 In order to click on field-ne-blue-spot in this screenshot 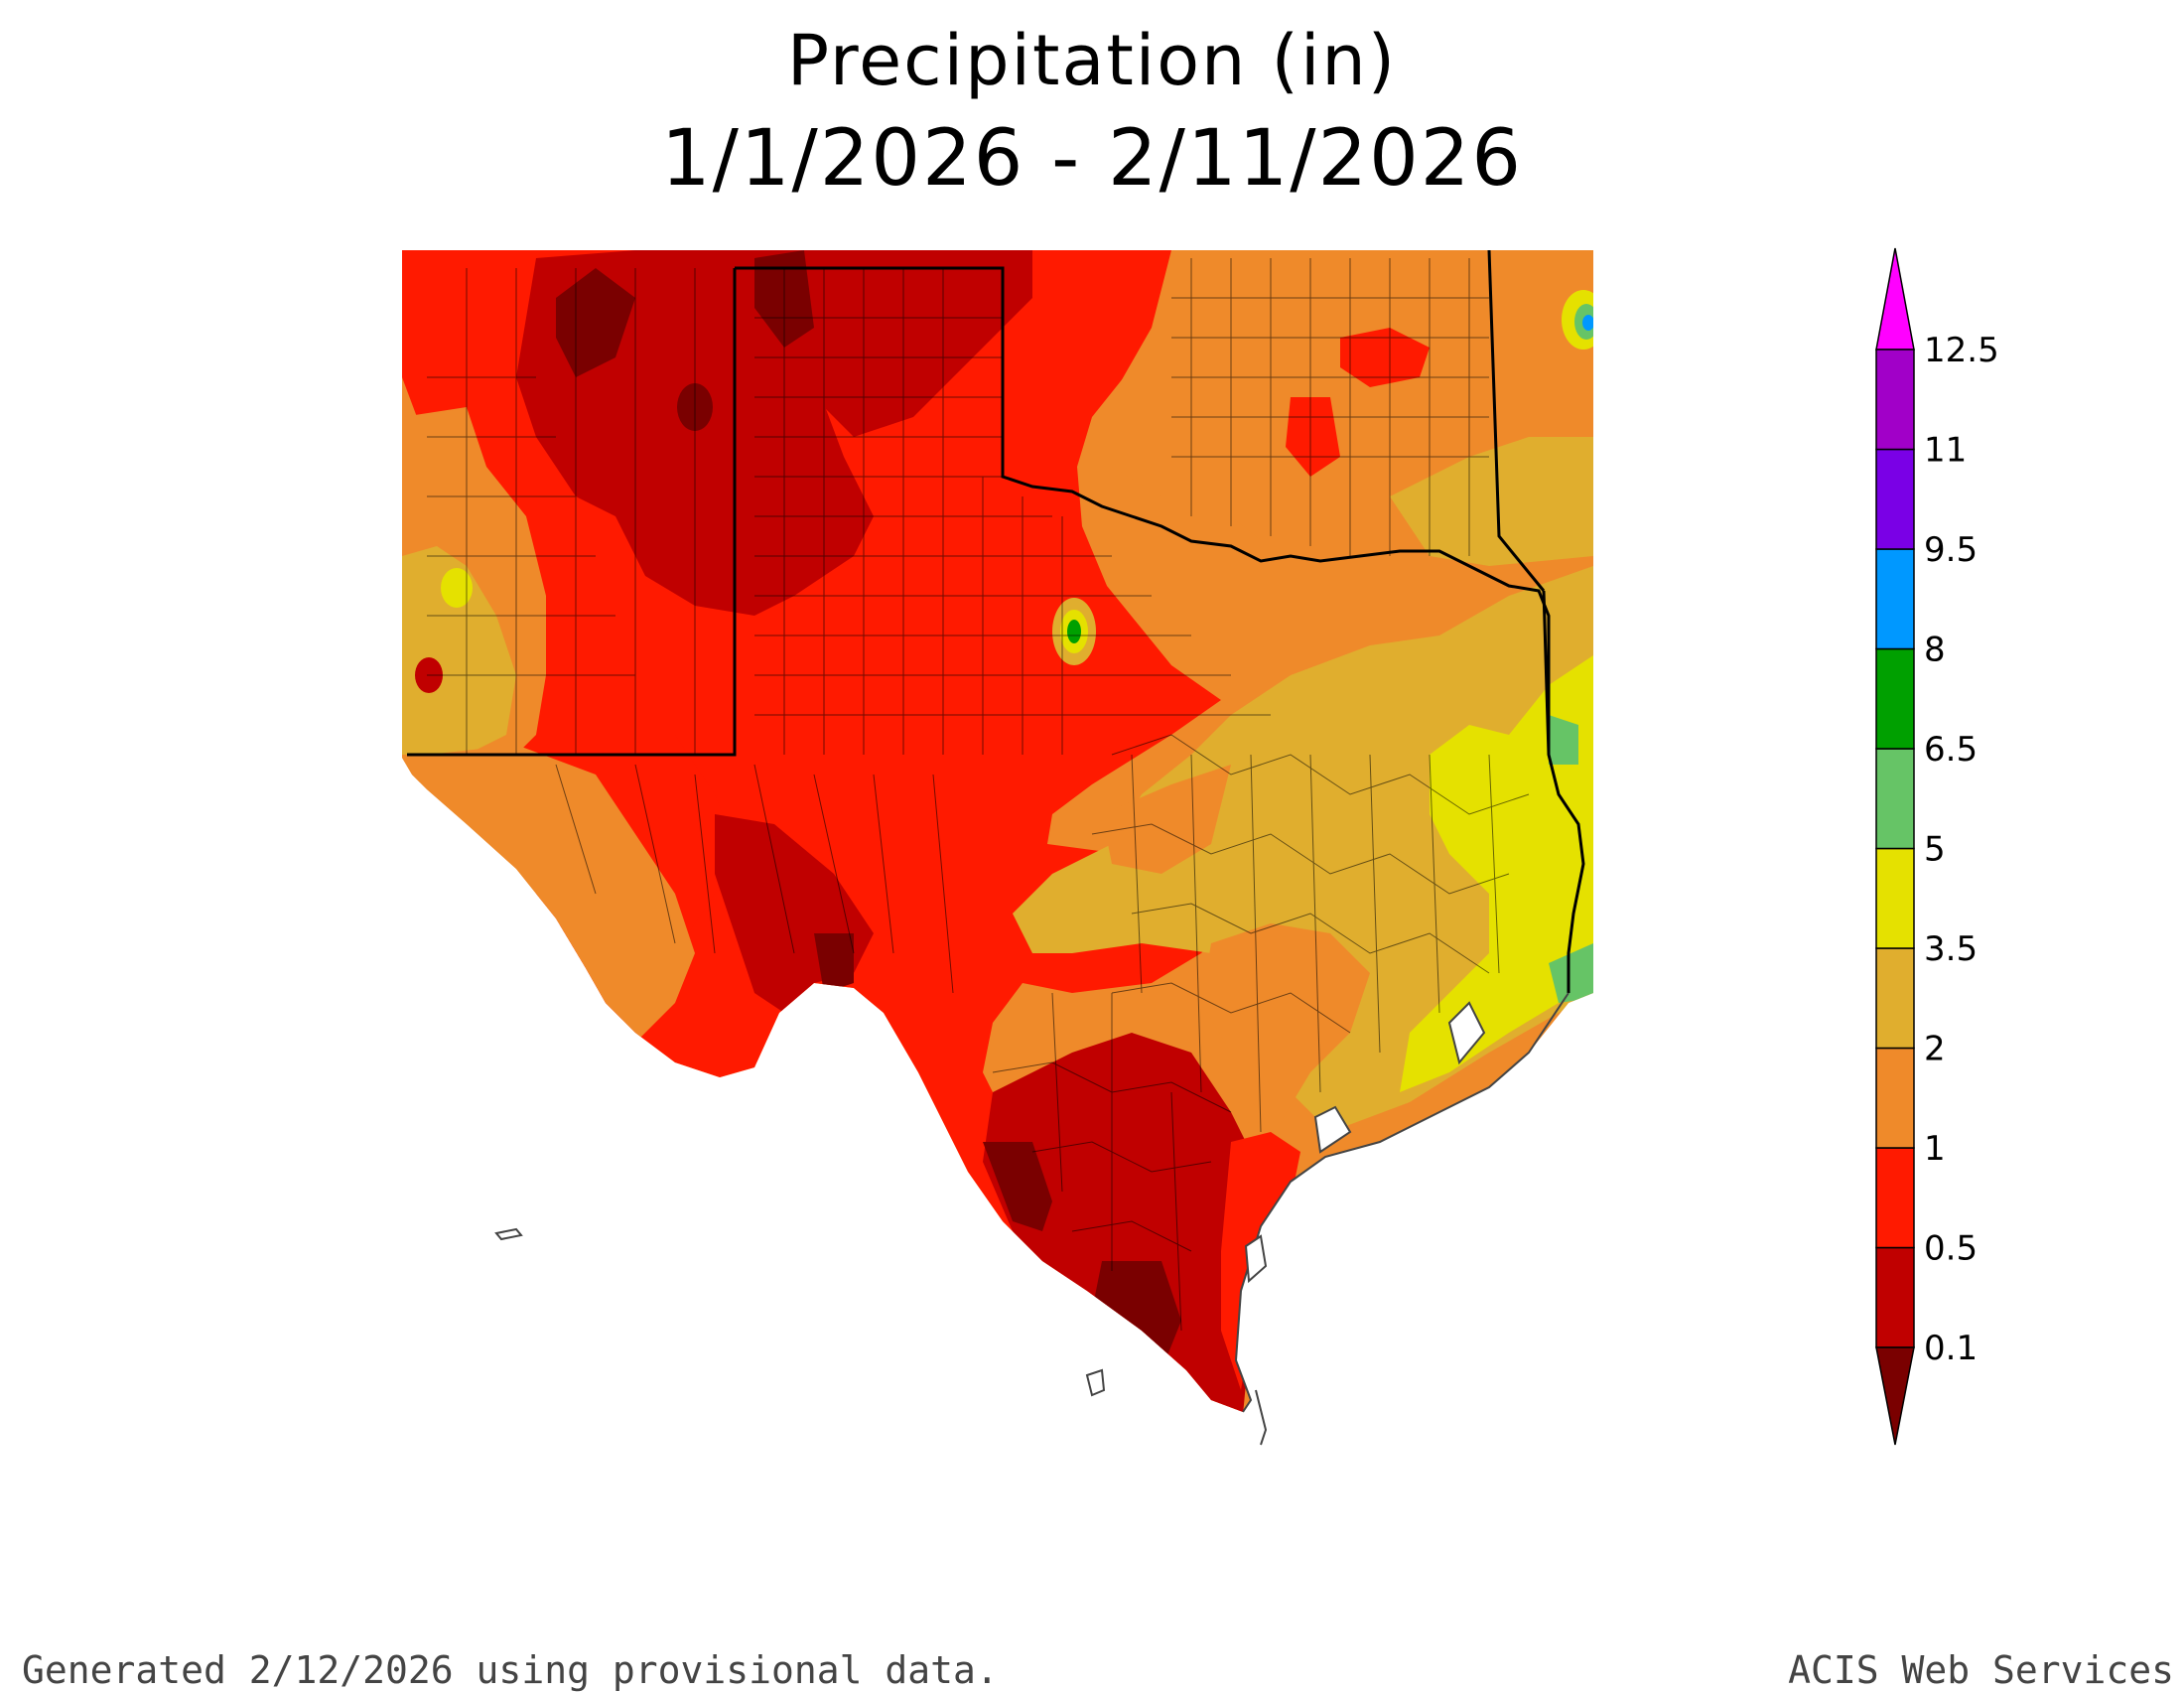, I will do `click(1587, 323)`.